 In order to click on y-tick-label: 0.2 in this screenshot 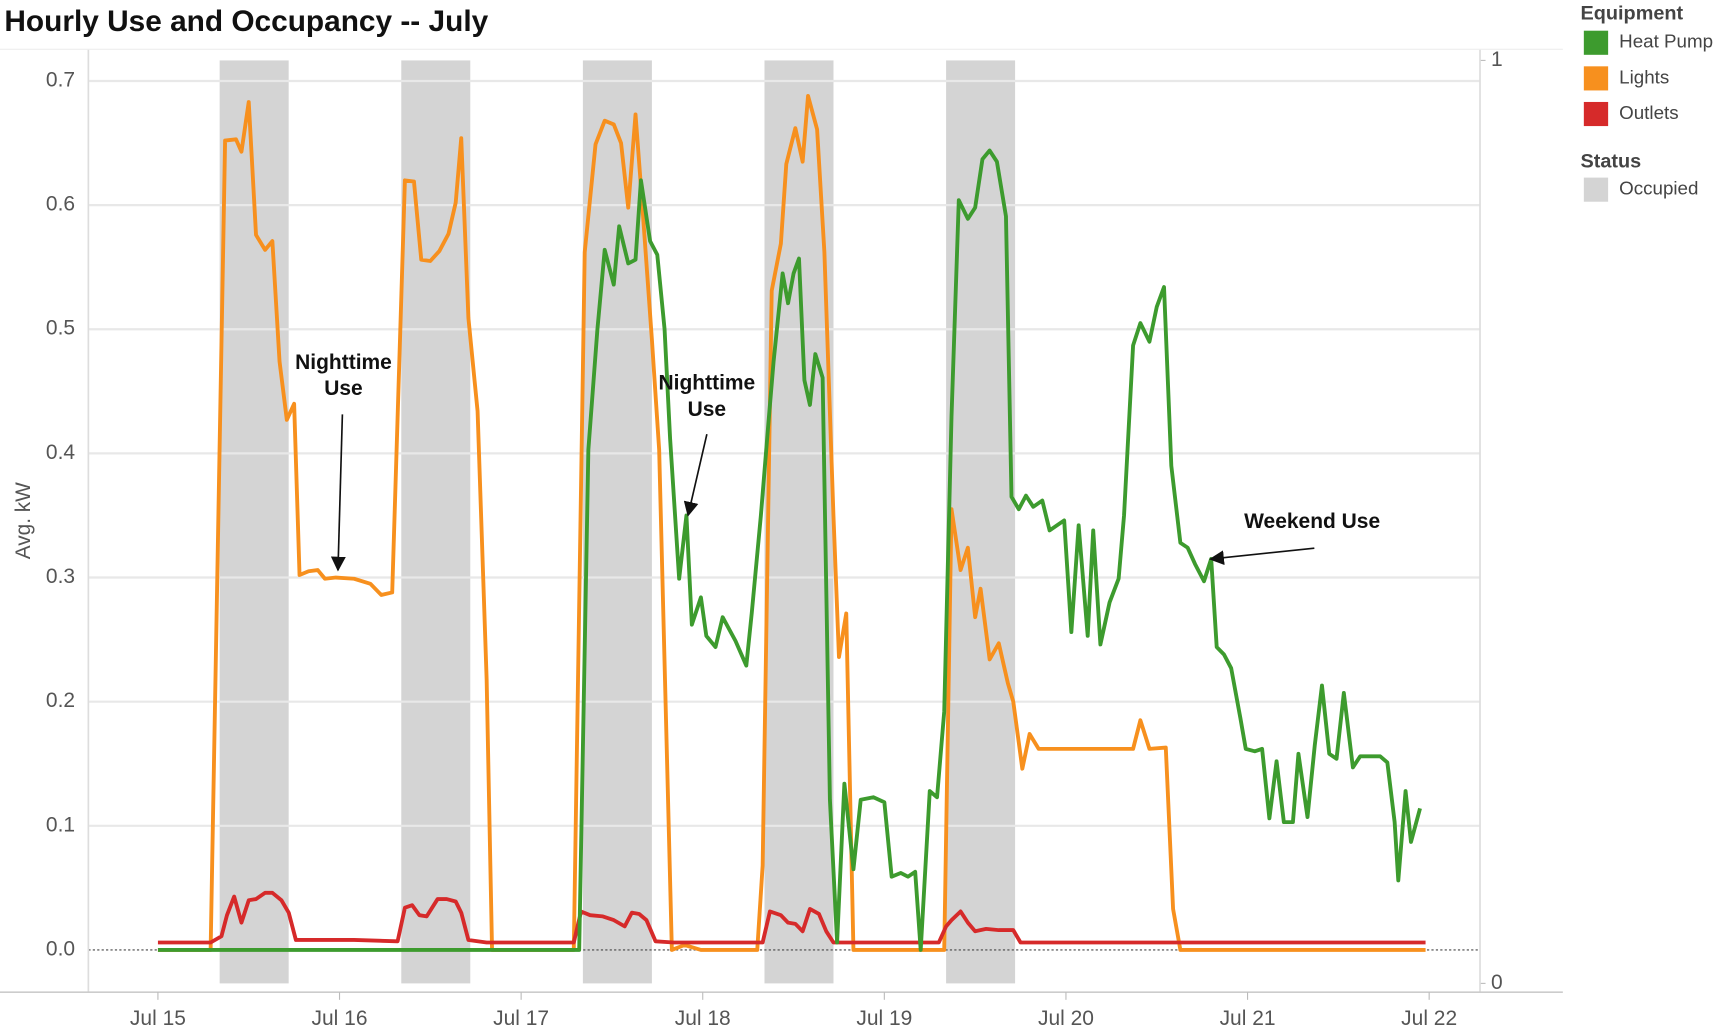, I will do `click(60, 700)`.